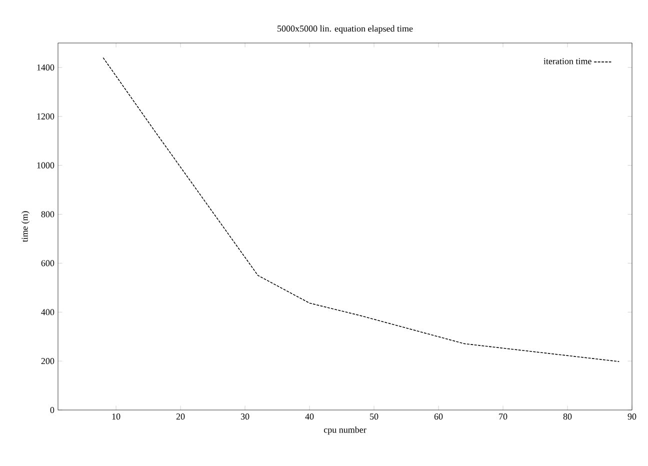 The image size is (648, 466). Describe the element at coordinates (47, 263) in the screenshot. I see `y-tick-label: 600` at that location.